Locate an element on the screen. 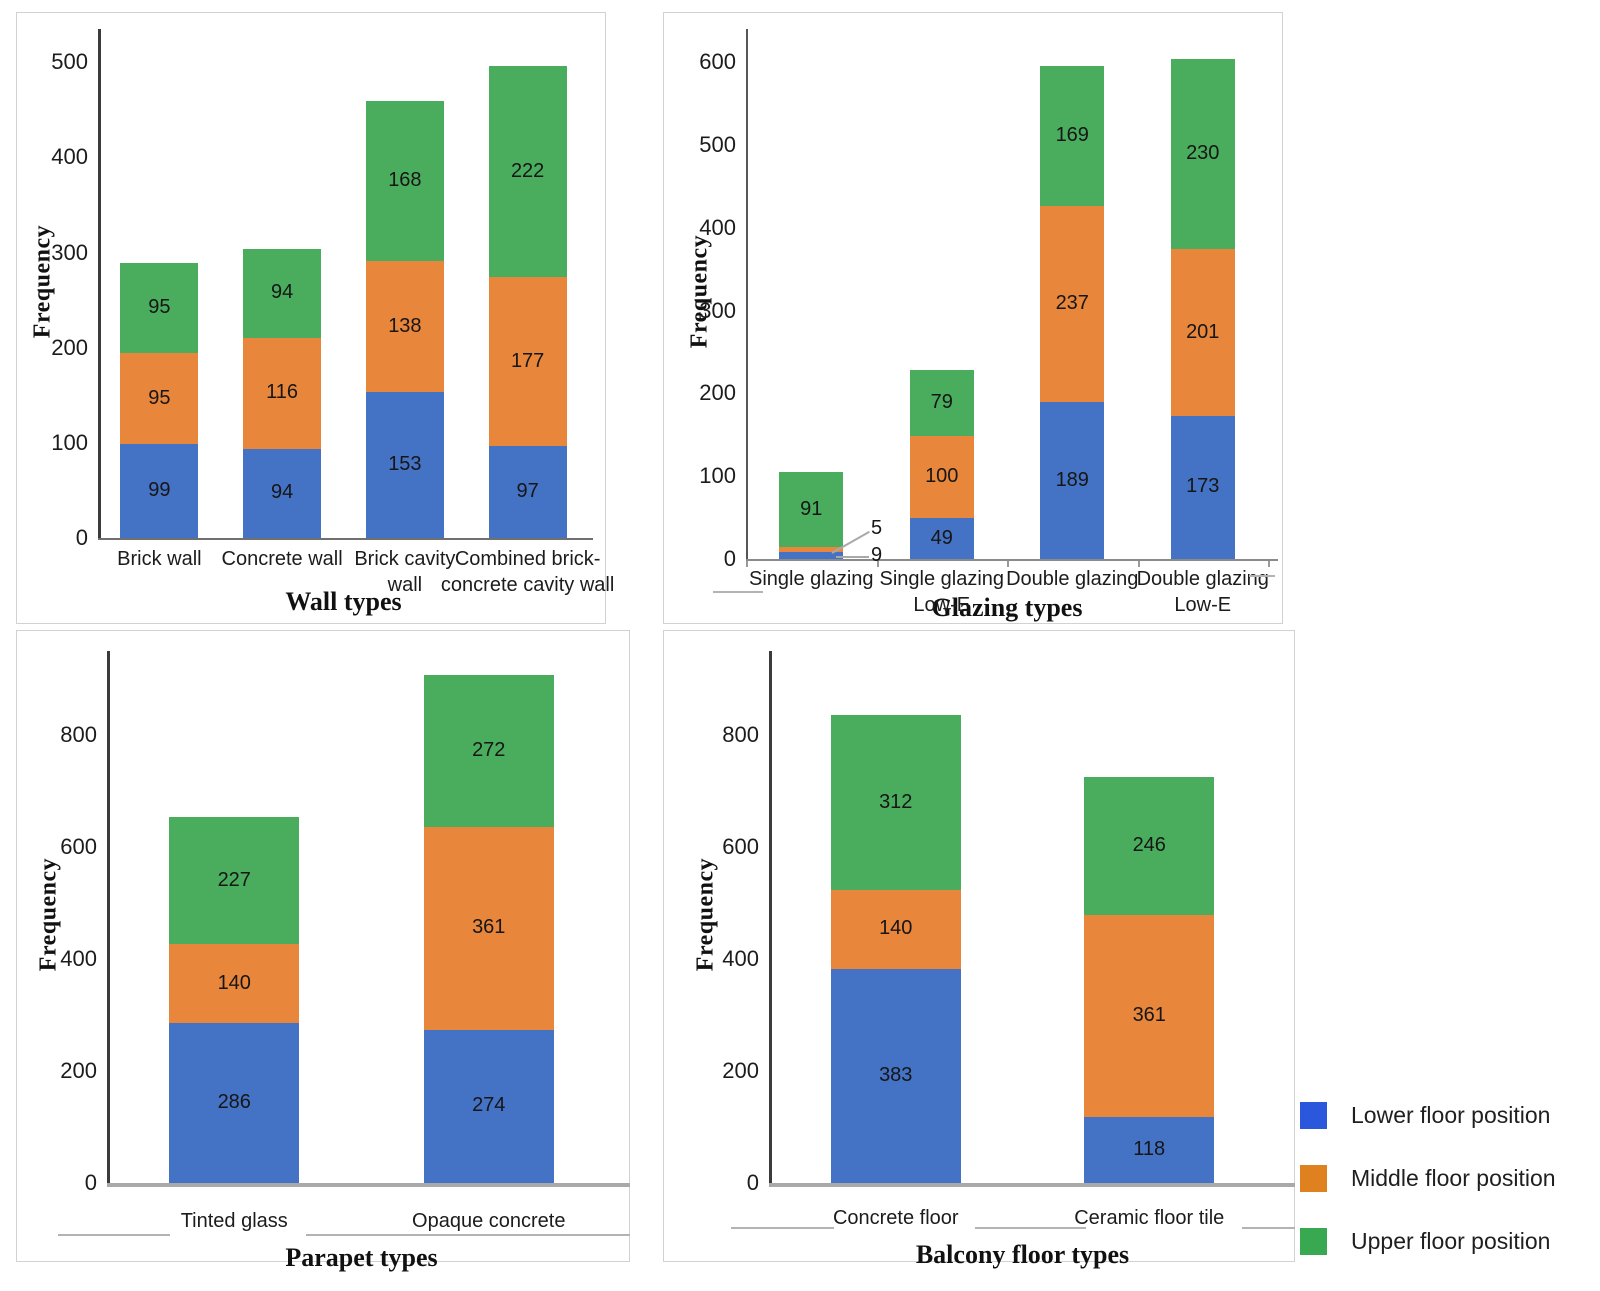 Image resolution: width=1600 pixels, height=1291 pixels. legend-item-middle: Middle floor position is located at coordinates (1428, 1178).